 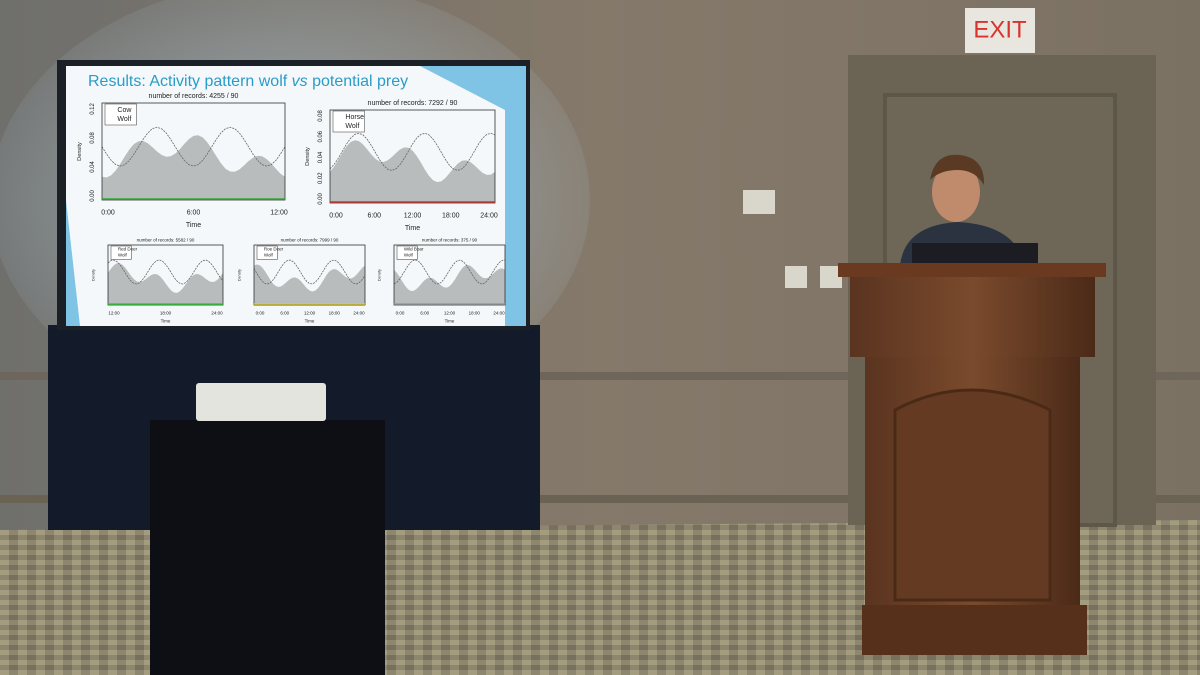 What do you see at coordinates (358, 81) in the screenshot?
I see `title-end: potential prey` at bounding box center [358, 81].